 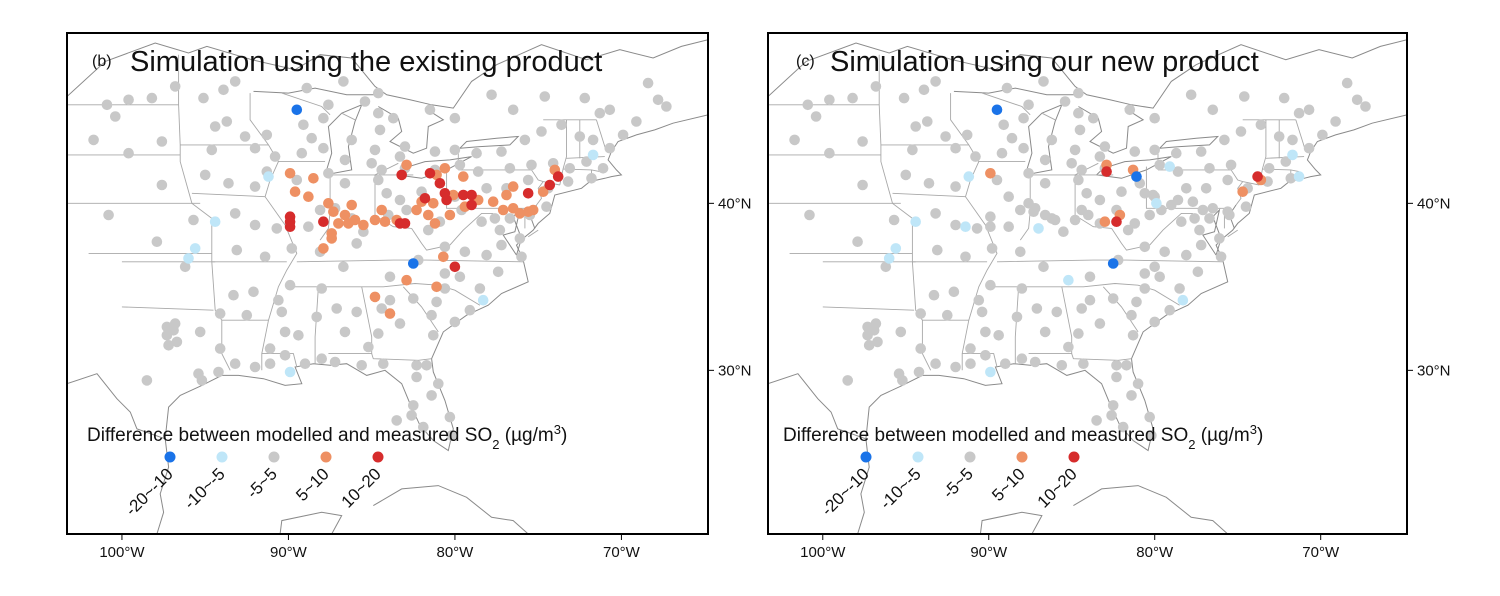 What do you see at coordinates (997, 110) in the screenshot?
I see `station-point-blue` at bounding box center [997, 110].